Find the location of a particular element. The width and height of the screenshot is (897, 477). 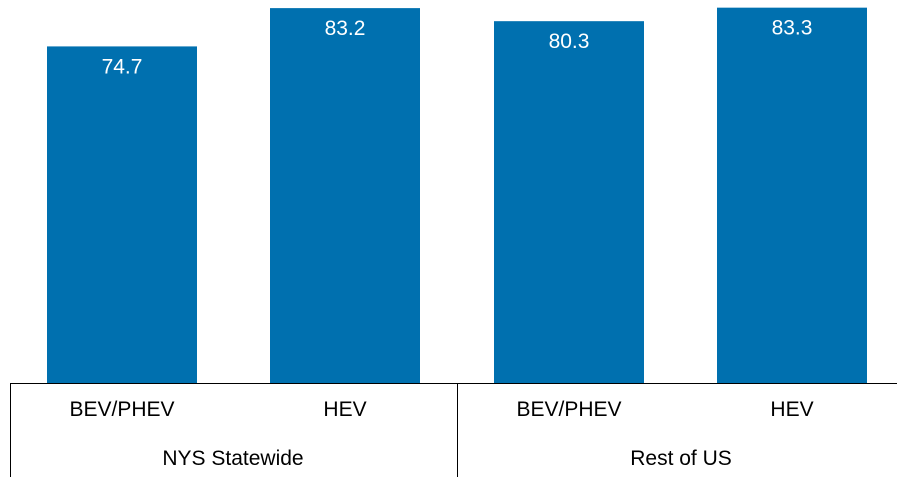

group-labels-layer: NYS Statewide Rest of US is located at coordinates (446, 458).